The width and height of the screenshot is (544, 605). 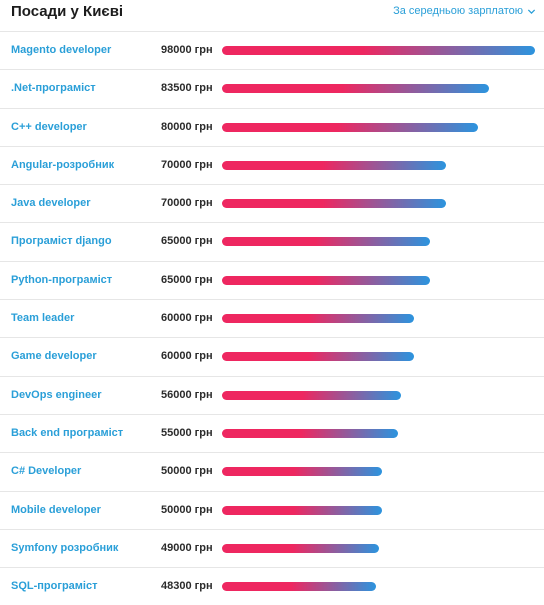 I want to click on sort-label: За середньою зарплатою, so click(x=458, y=11).